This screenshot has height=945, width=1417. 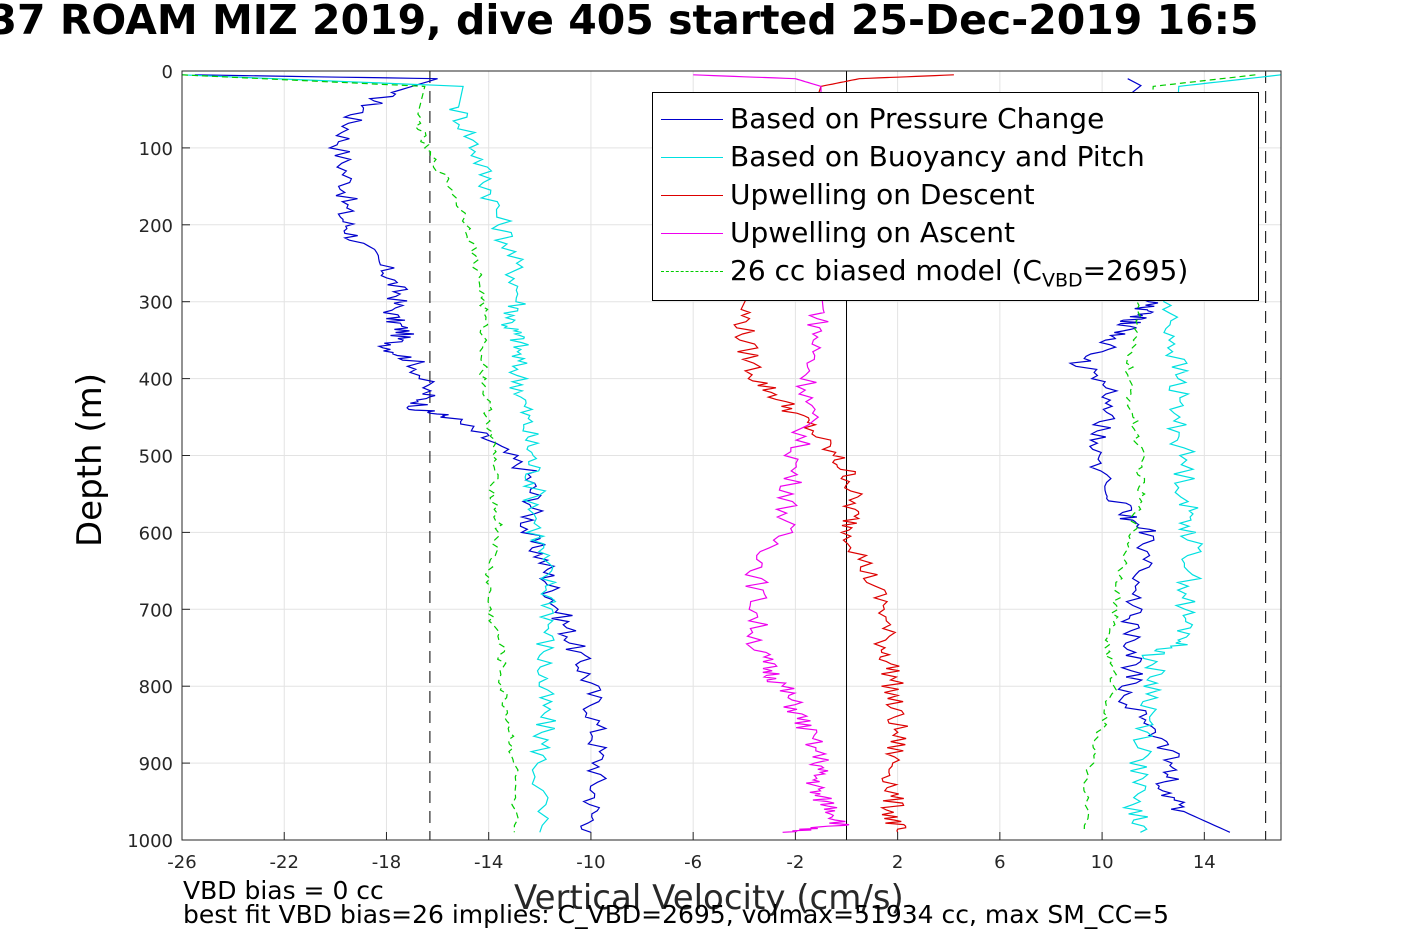 I want to click on y-ticks: 0 100 200 300 400 500 600 700 800 900 1000, so click(x=158, y=457).